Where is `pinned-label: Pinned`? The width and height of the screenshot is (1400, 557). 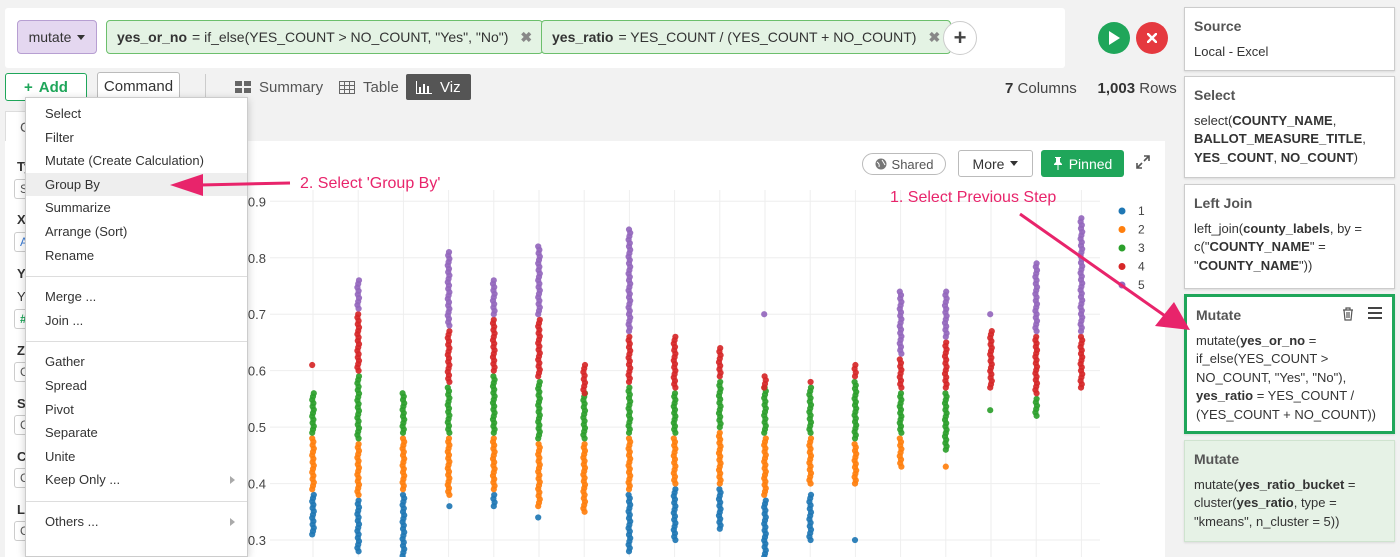
pinned-label: Pinned is located at coordinates (1090, 163).